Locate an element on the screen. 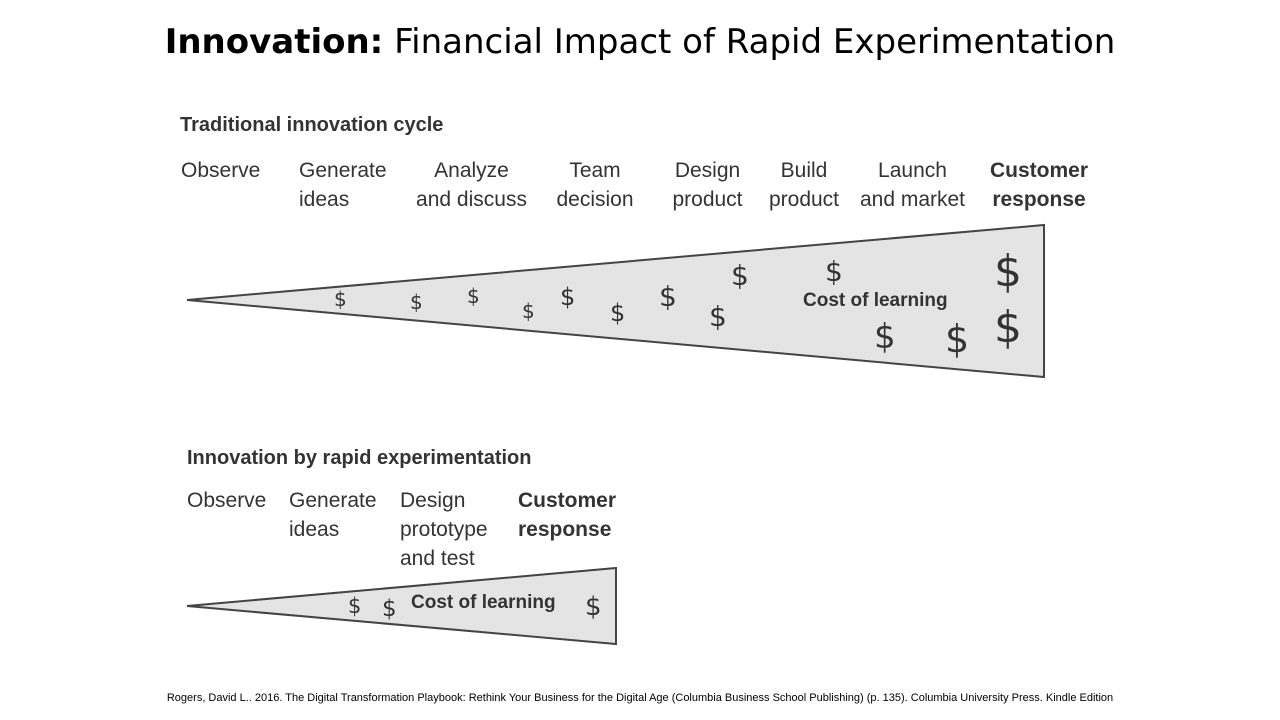 This screenshot has height=720, width=1280. rapid-step-design-prototype: Design prototype and test is located at coordinates (444, 529).